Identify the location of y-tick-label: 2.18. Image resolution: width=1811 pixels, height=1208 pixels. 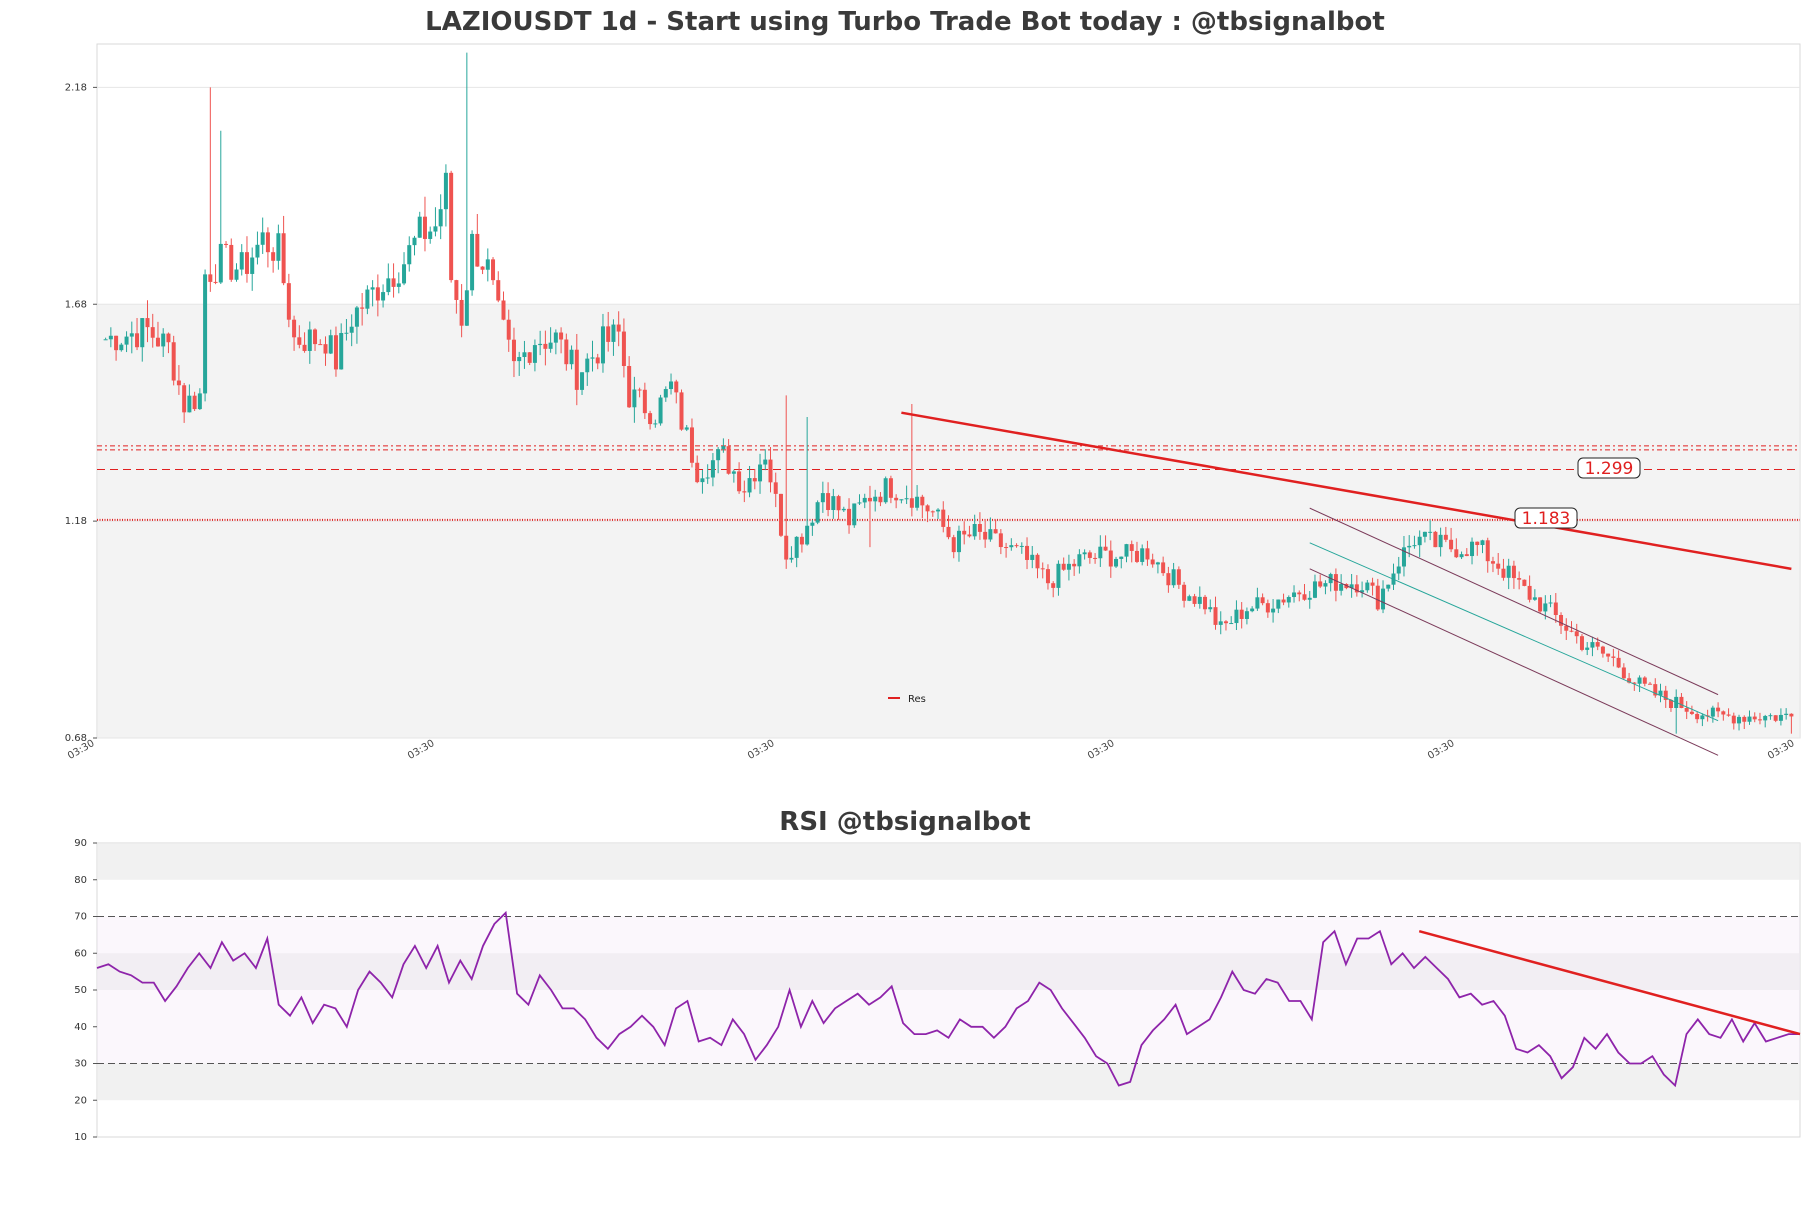
(76, 87).